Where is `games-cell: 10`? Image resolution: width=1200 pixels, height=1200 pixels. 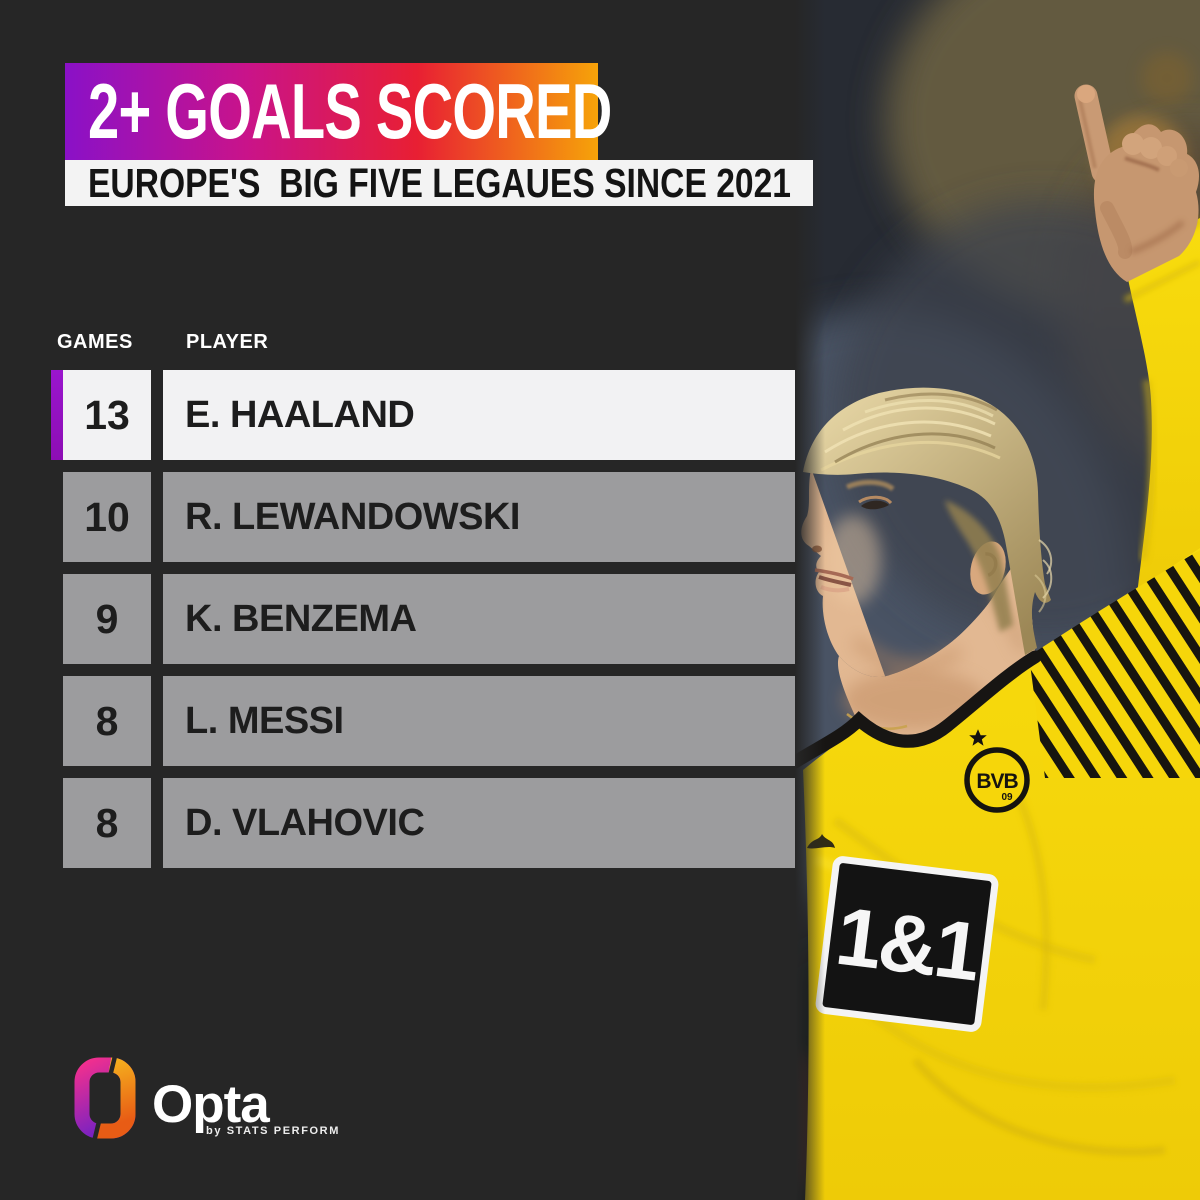 games-cell: 10 is located at coordinates (107, 517).